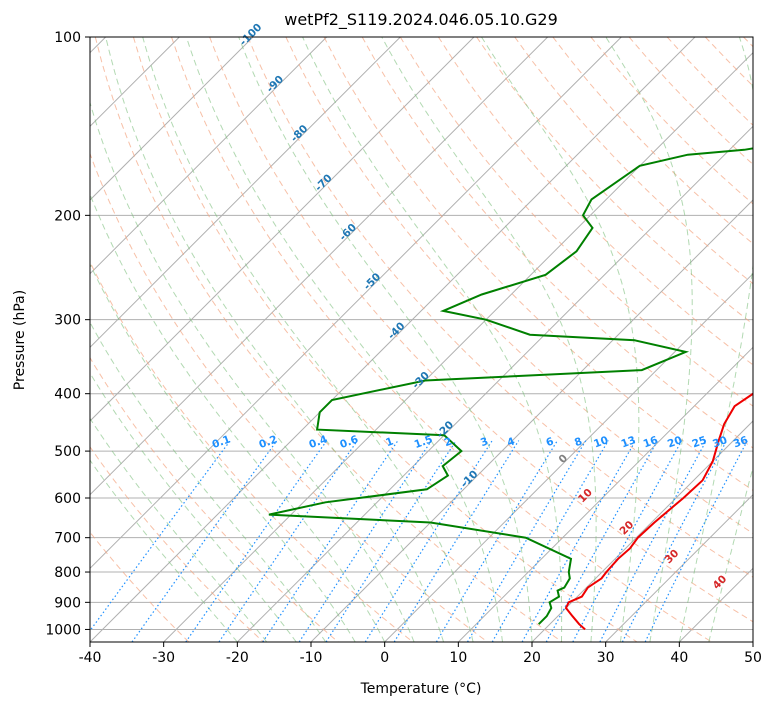 This screenshot has height=708, width=775. Describe the element at coordinates (700, 442) in the screenshot. I see `mixing-ratio-label: 25` at that location.